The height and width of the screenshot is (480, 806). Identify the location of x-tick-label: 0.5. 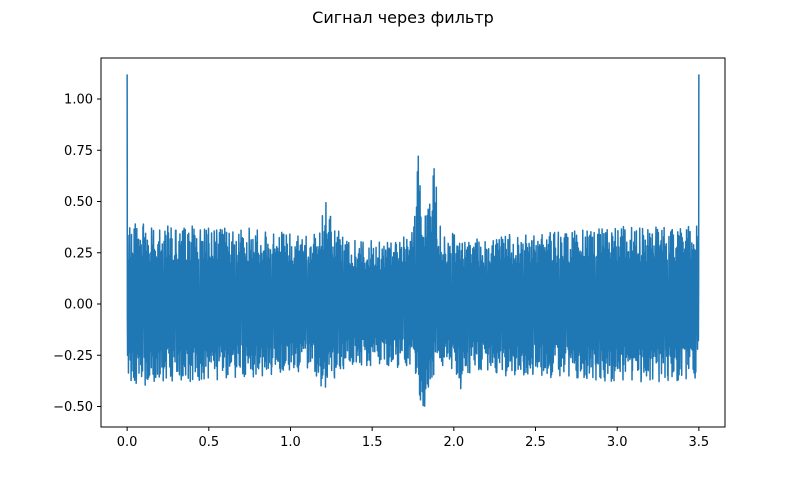
(208, 442).